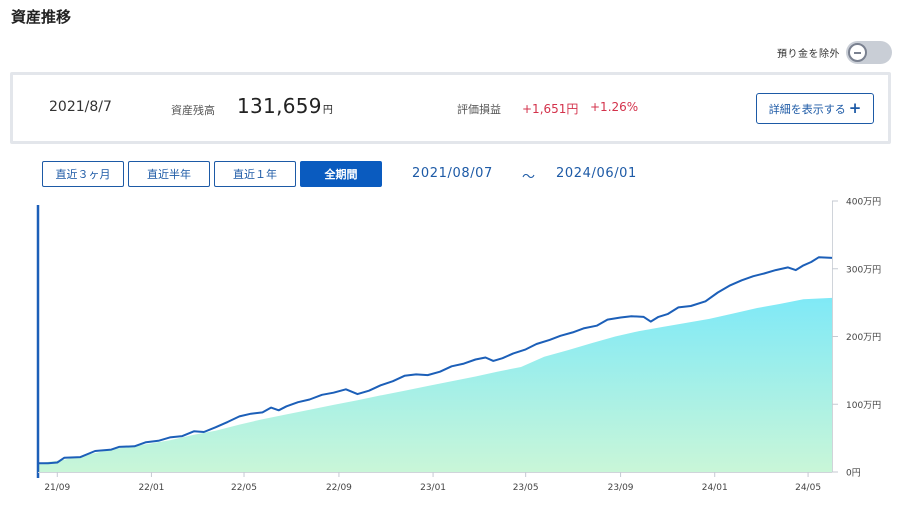 This screenshot has width=902, height=509. Describe the element at coordinates (808, 54) in the screenshot. I see `exclude-deposit-label: 預り金を除外` at that location.